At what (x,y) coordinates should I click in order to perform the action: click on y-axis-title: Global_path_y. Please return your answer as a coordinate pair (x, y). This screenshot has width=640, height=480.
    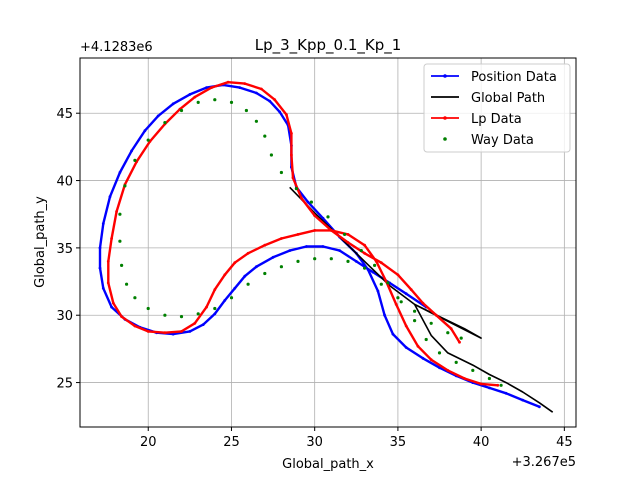
    Looking at the image, I should click on (40, 242).